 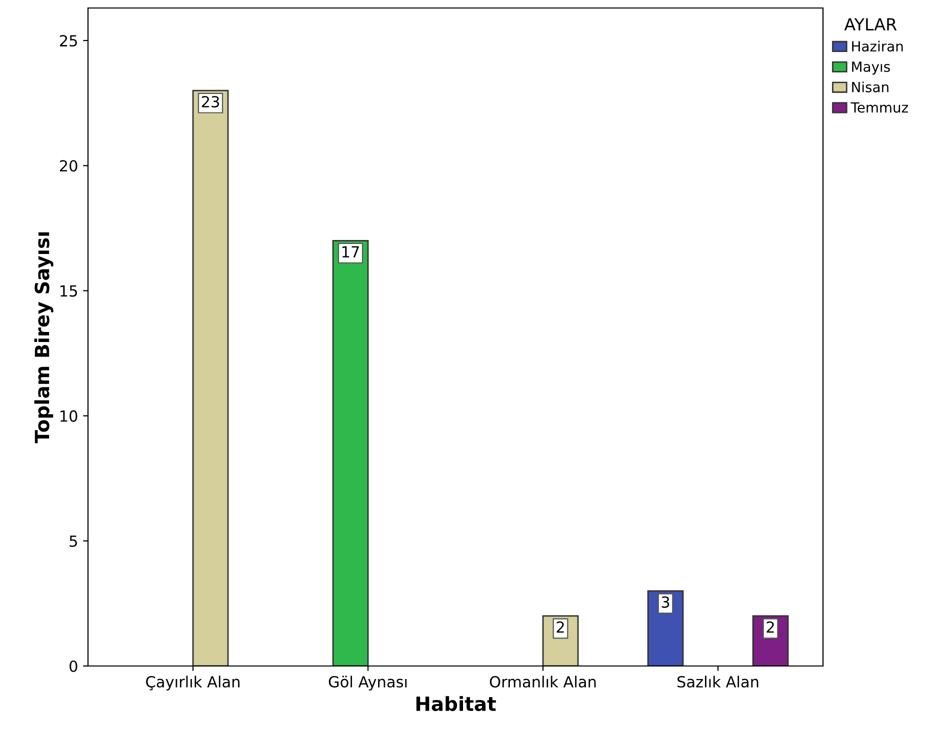 I want to click on data-label: 3, so click(x=666, y=602).